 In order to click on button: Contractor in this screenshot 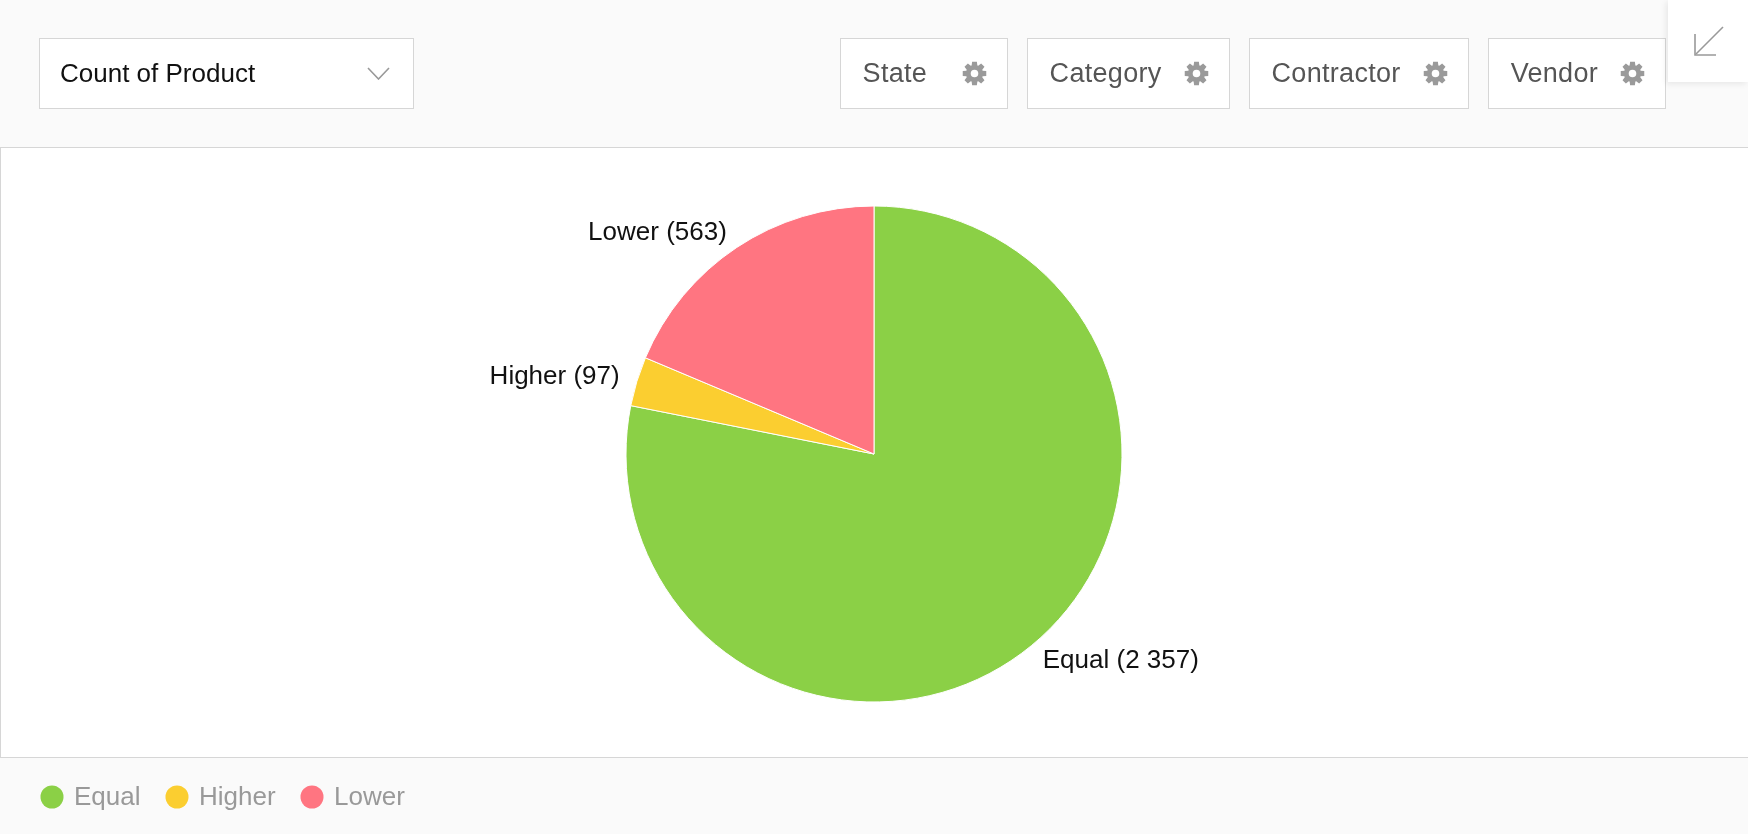, I will do `click(1358, 73)`.